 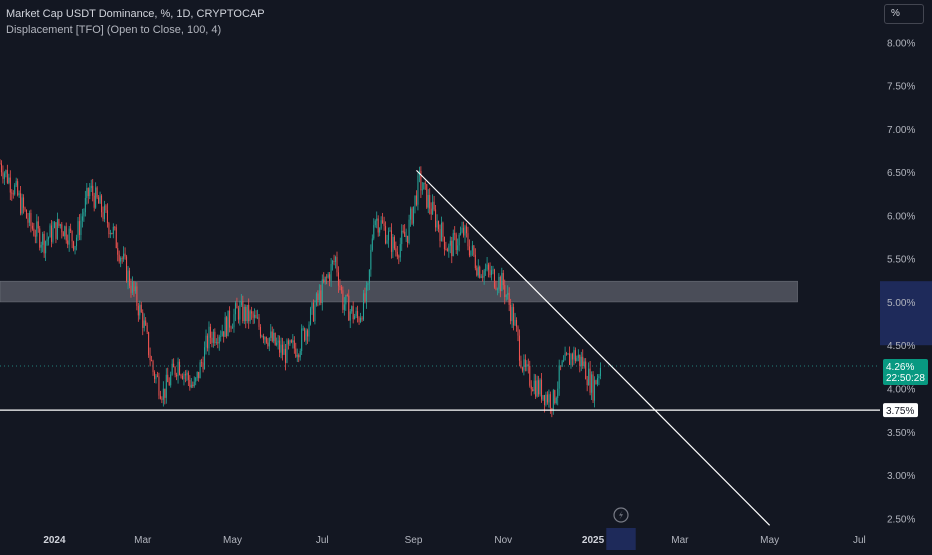 I want to click on x-tick-label: Mar, so click(x=680, y=540).